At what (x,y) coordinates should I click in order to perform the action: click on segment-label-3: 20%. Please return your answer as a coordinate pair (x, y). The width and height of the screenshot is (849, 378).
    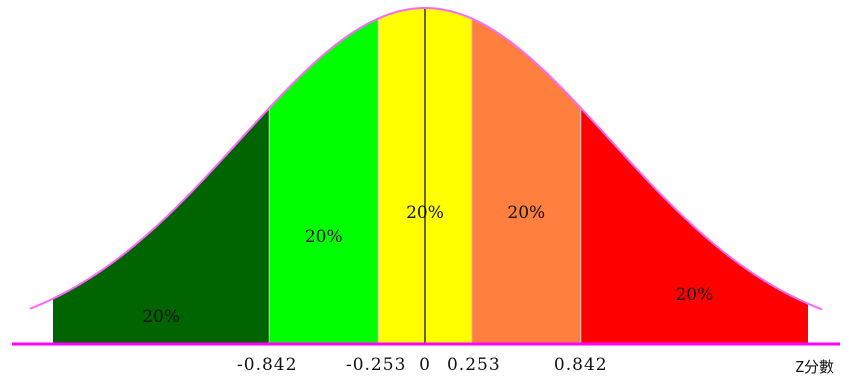
    Looking at the image, I should click on (425, 213).